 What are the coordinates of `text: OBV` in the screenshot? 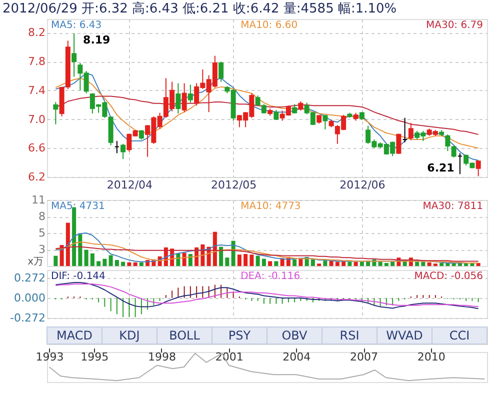 It's located at (295, 335).